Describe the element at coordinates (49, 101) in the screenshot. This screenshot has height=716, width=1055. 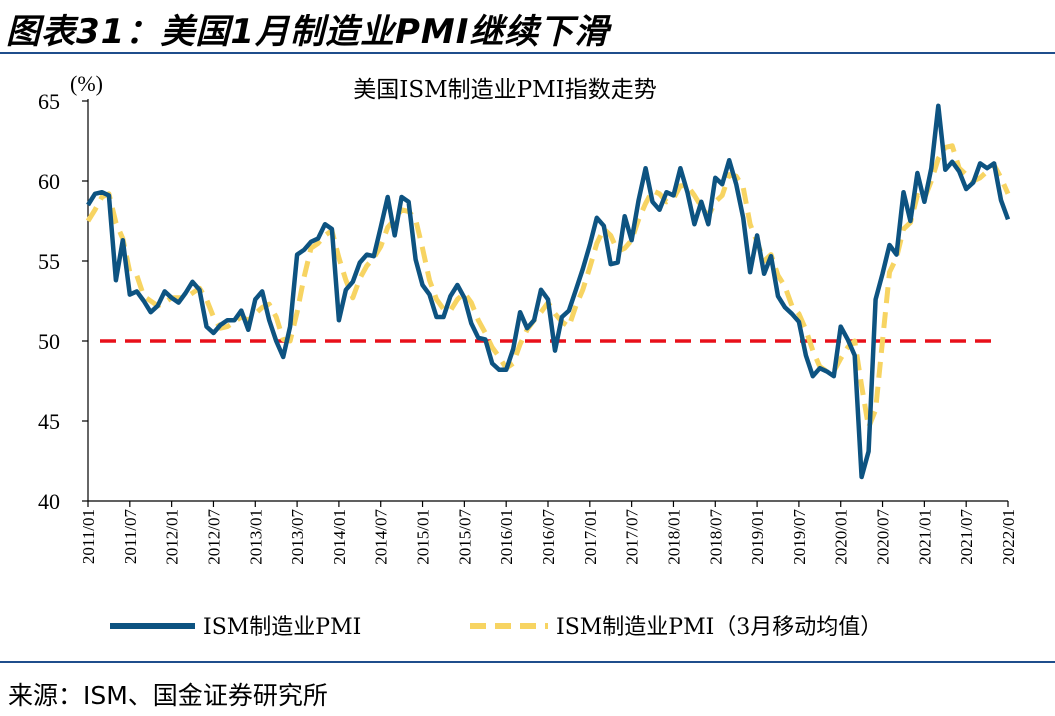
I see `y-tick-label: 65` at that location.